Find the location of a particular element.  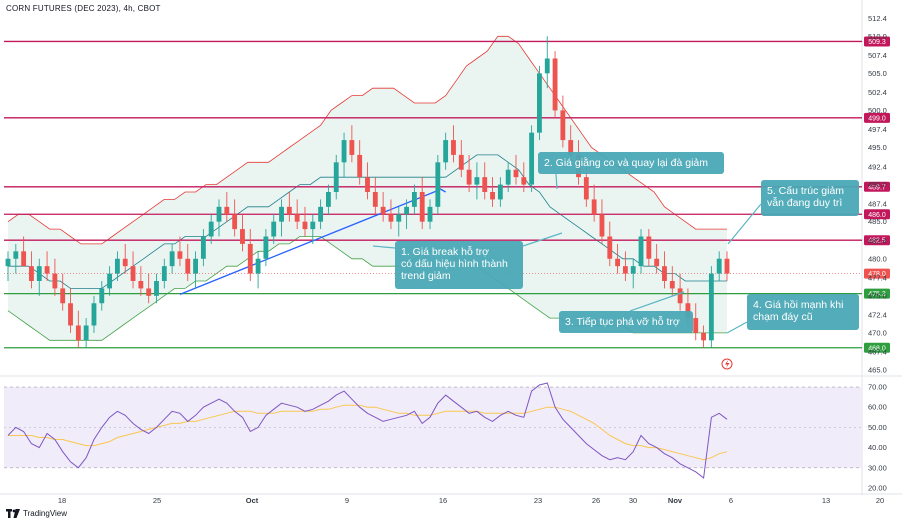

annotation-text: 2. Giá giằng co và quay lại đà giảm is located at coordinates (626, 162).